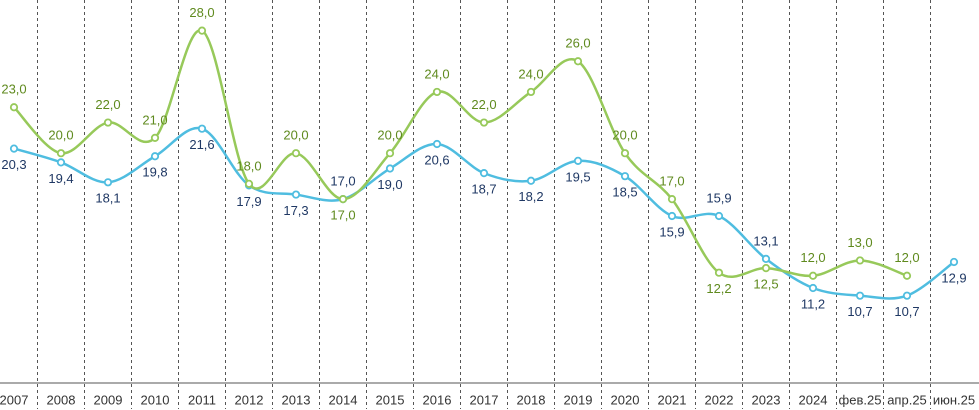 Image resolution: width=979 pixels, height=410 pixels. Describe the element at coordinates (154, 172) in the screenshot. I see `data-label: 19,8` at that location.